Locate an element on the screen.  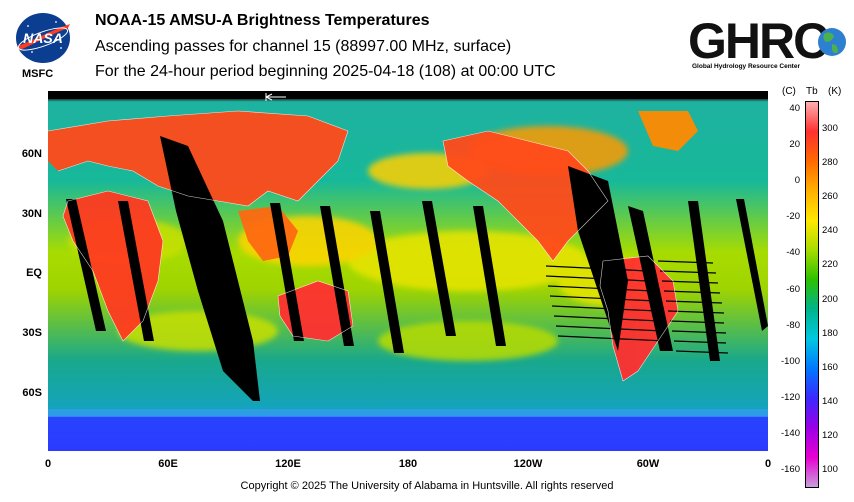
msfc-label: MSFC is located at coordinates (38, 74).